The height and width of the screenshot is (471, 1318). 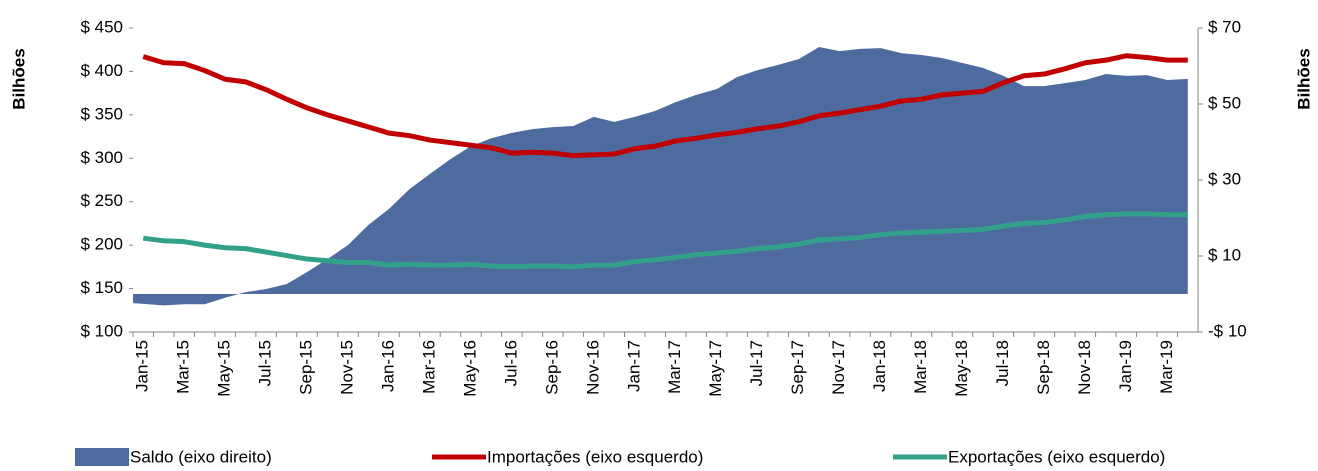 I want to click on y2-tick-label: $ 10, so click(x=1224, y=254).